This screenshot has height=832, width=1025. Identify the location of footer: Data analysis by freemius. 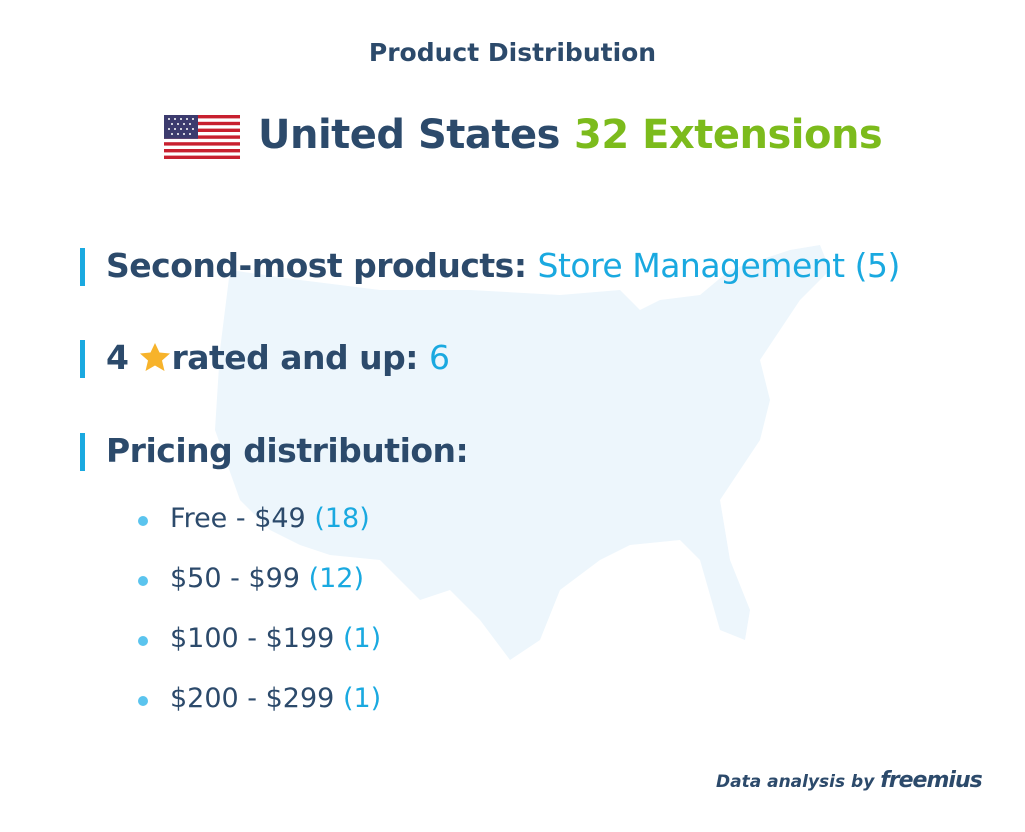
(849, 780).